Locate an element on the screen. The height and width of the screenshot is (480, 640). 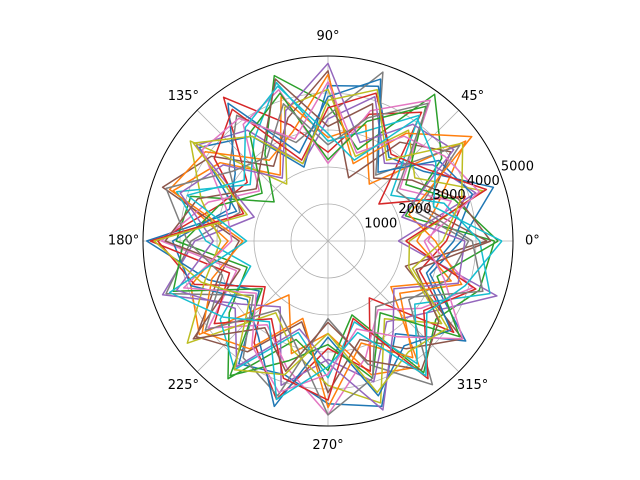
r-tick-label-4: 5000 is located at coordinates (517, 167).